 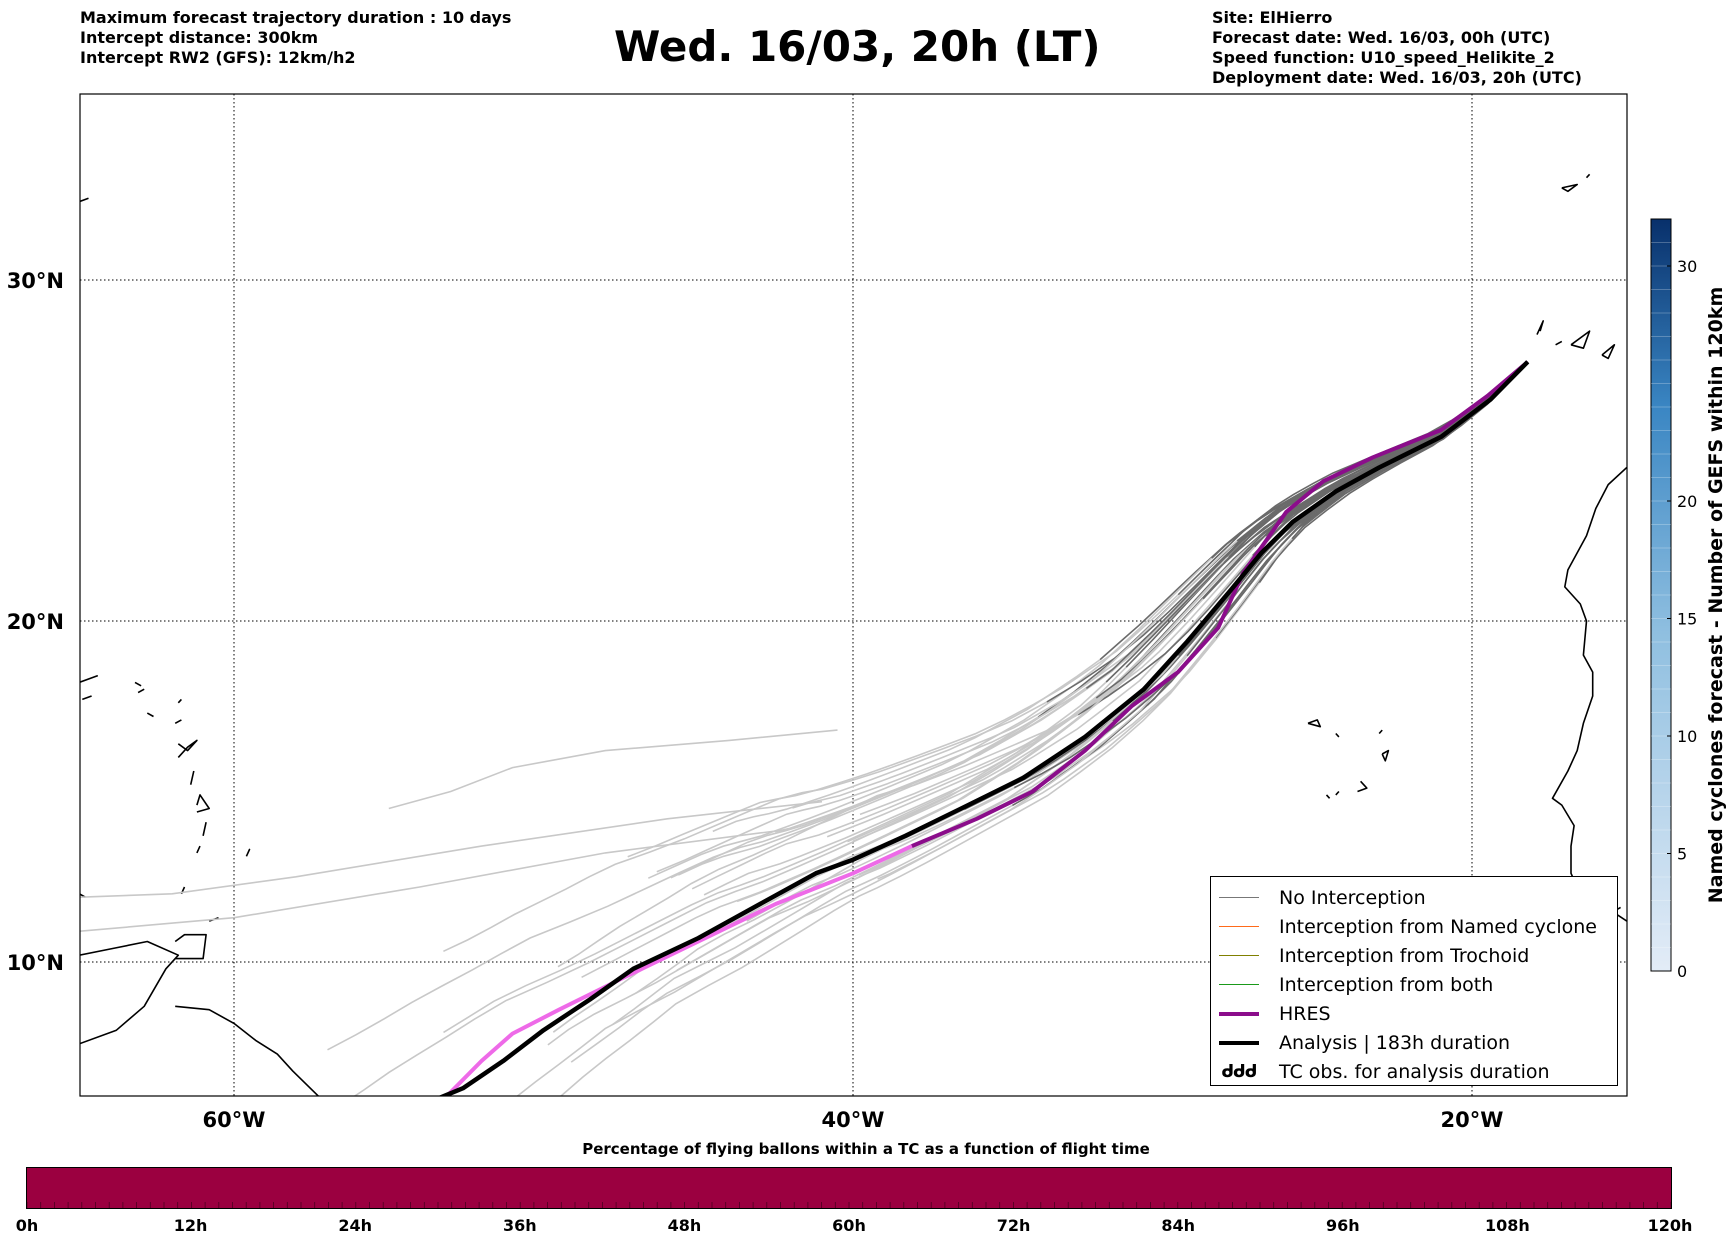 What do you see at coordinates (1507, 1225) in the screenshot?
I see `time-colorbar-tick-label: 108h` at bounding box center [1507, 1225].